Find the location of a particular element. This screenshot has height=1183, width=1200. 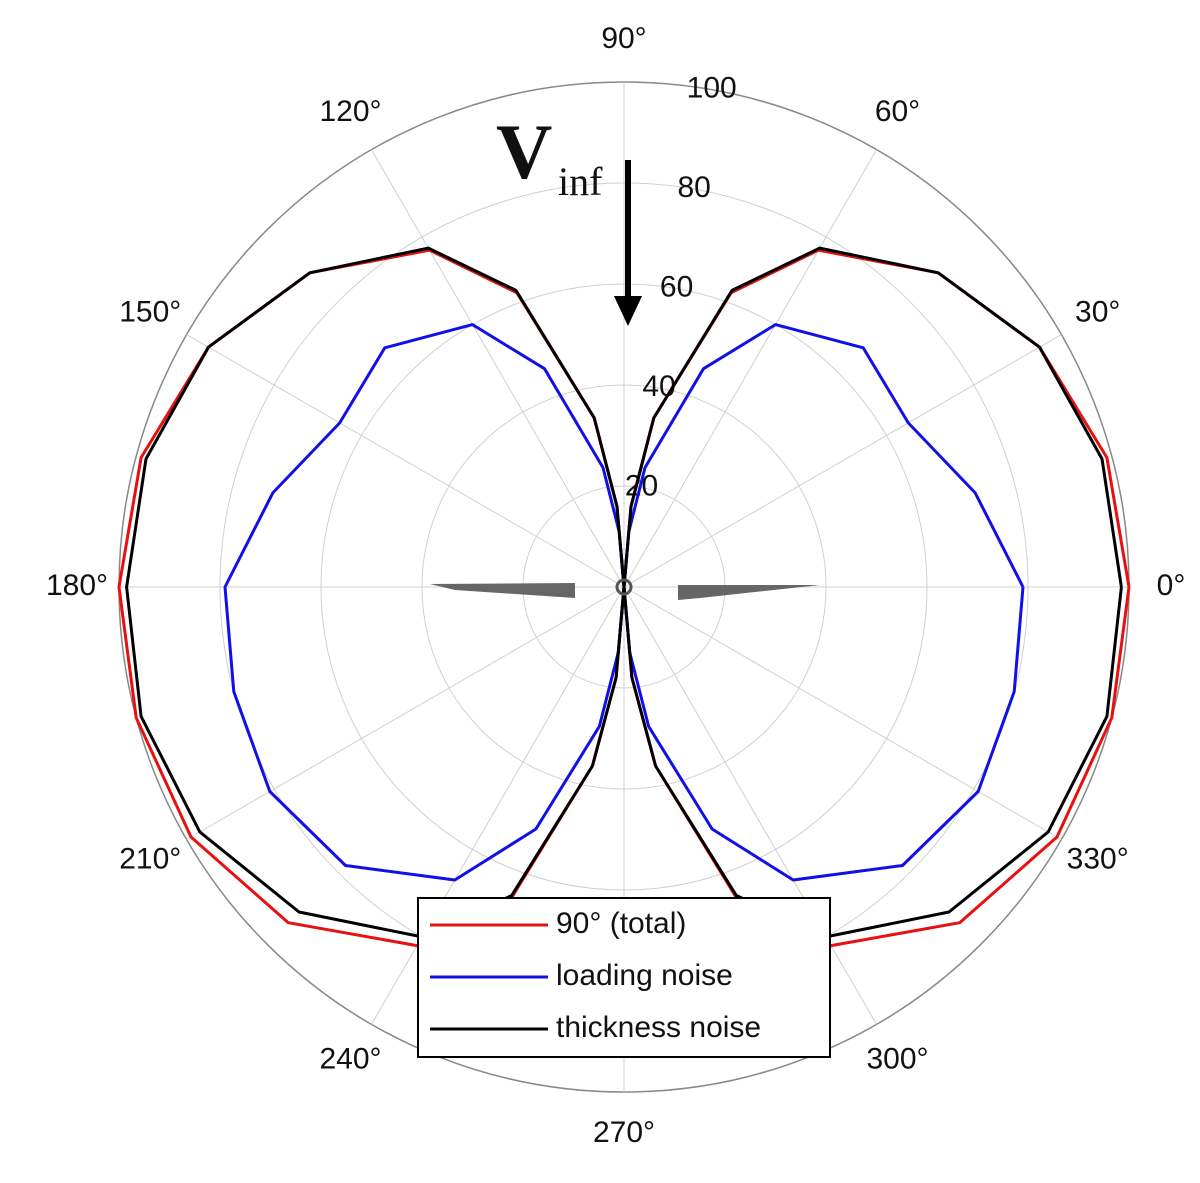

theta-tick-label: 270° is located at coordinates (624, 1132).